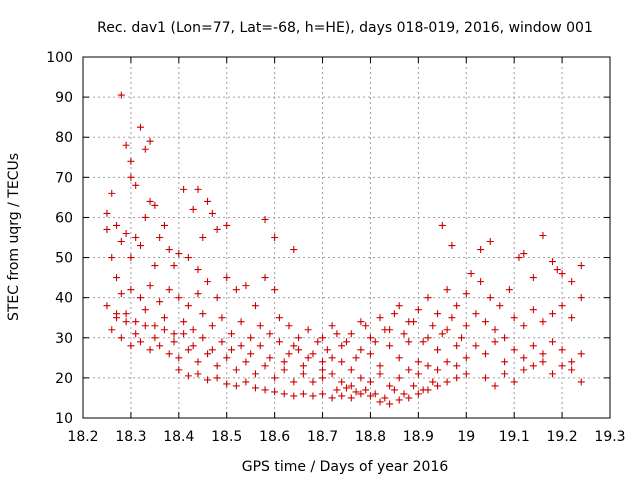 This screenshot has height=480, width=640. What do you see at coordinates (14, 237) in the screenshot?
I see `y-axis-label: STEC from uqrg / TECUs` at bounding box center [14, 237].